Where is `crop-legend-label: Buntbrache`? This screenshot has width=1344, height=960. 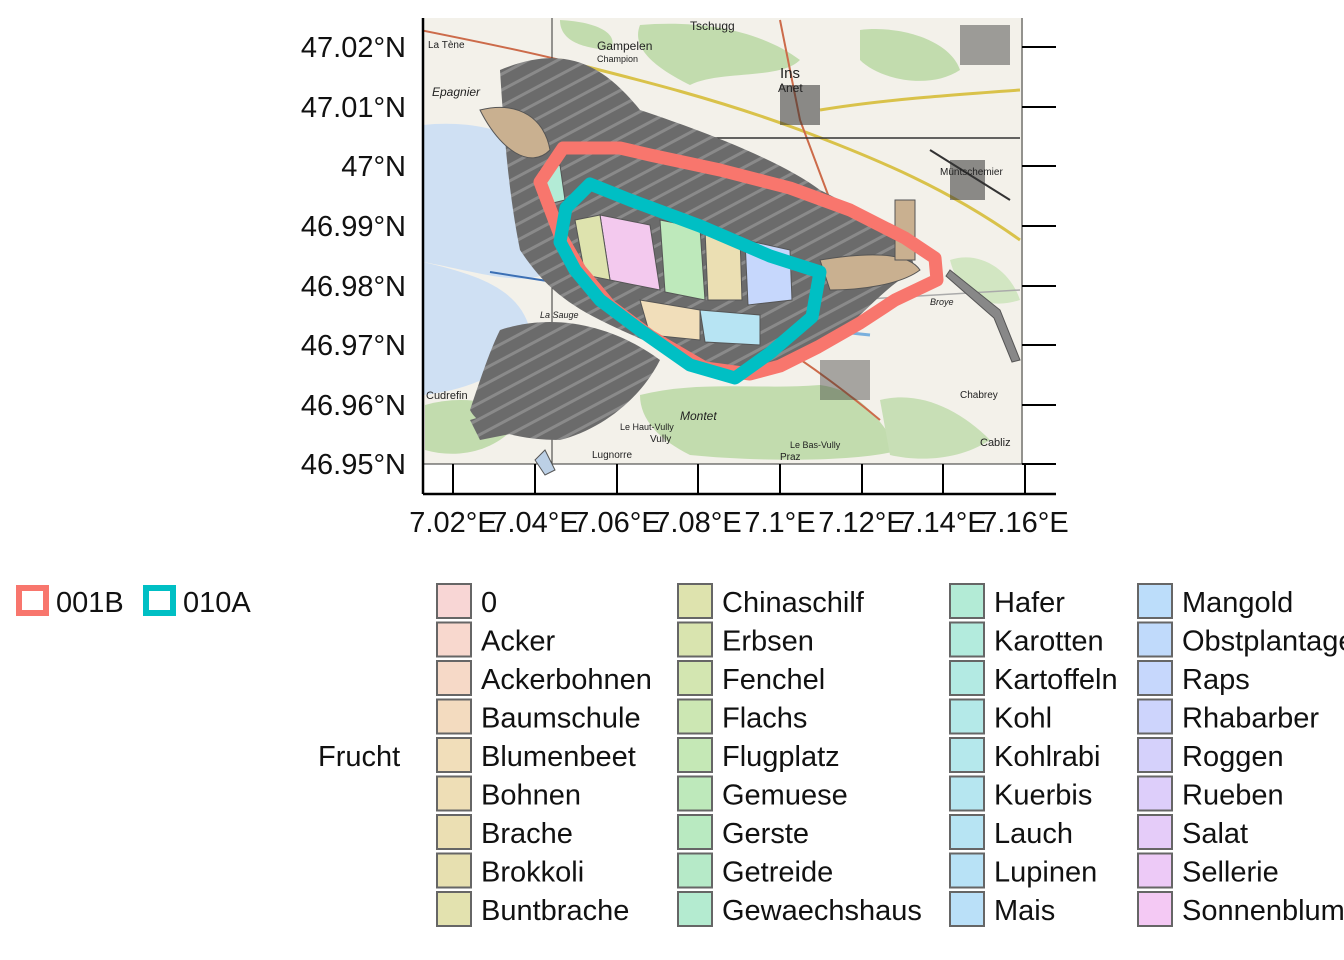 crop-legend-label: Buntbrache is located at coordinates (555, 911).